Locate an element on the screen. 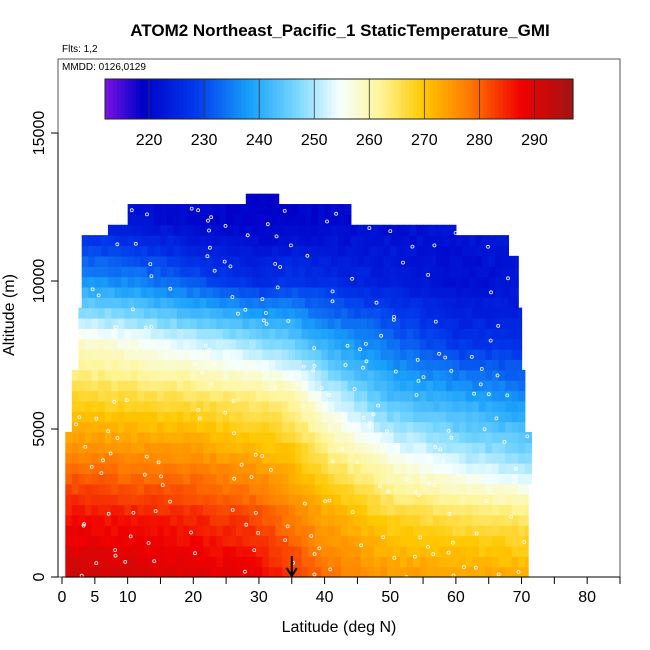 This screenshot has height=650, width=650. colorbar-tick-label: 220 is located at coordinates (149, 140).